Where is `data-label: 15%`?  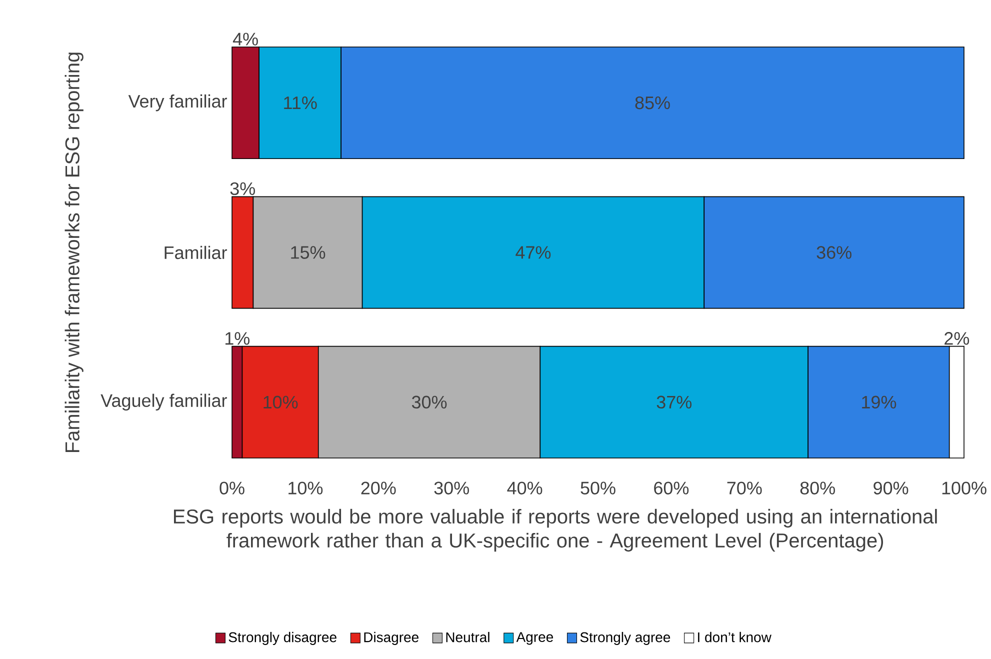
data-label: 15% is located at coordinates (308, 252).